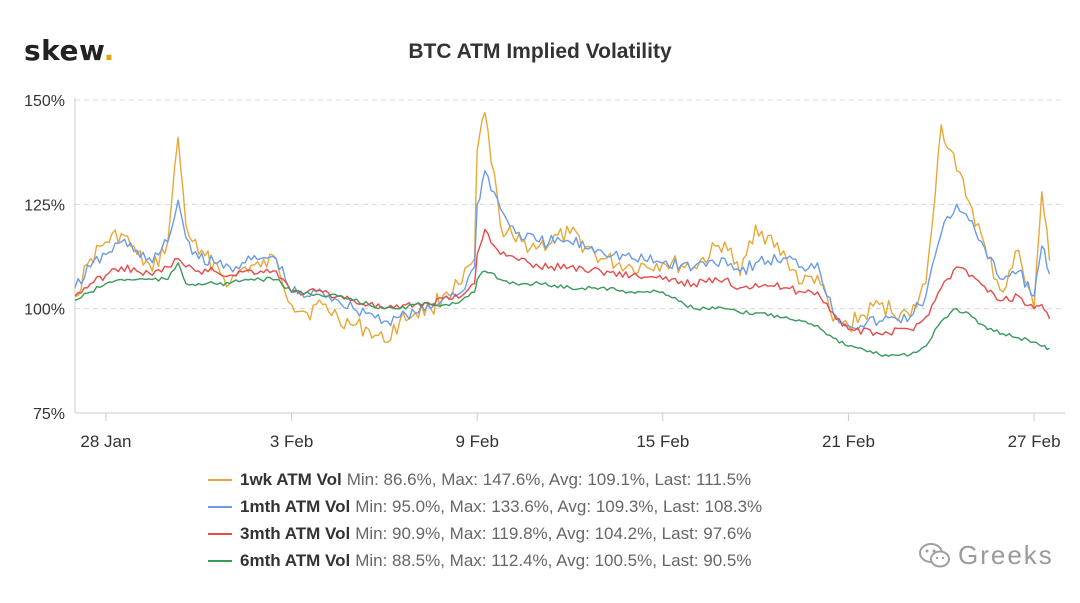  What do you see at coordinates (662, 441) in the screenshot?
I see `x-tick-label: 15 Feb` at bounding box center [662, 441].